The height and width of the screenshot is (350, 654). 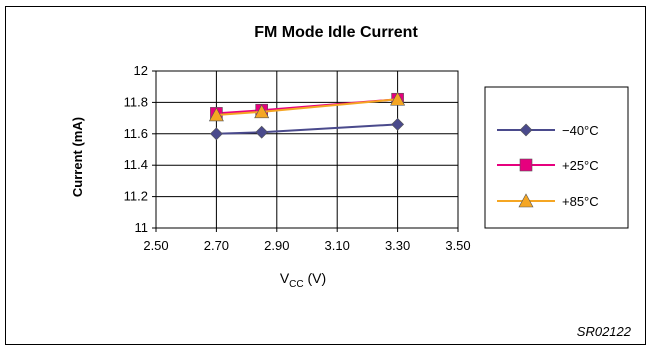 What do you see at coordinates (457, 245) in the screenshot?
I see `x-tick-label: 3.50` at bounding box center [457, 245].